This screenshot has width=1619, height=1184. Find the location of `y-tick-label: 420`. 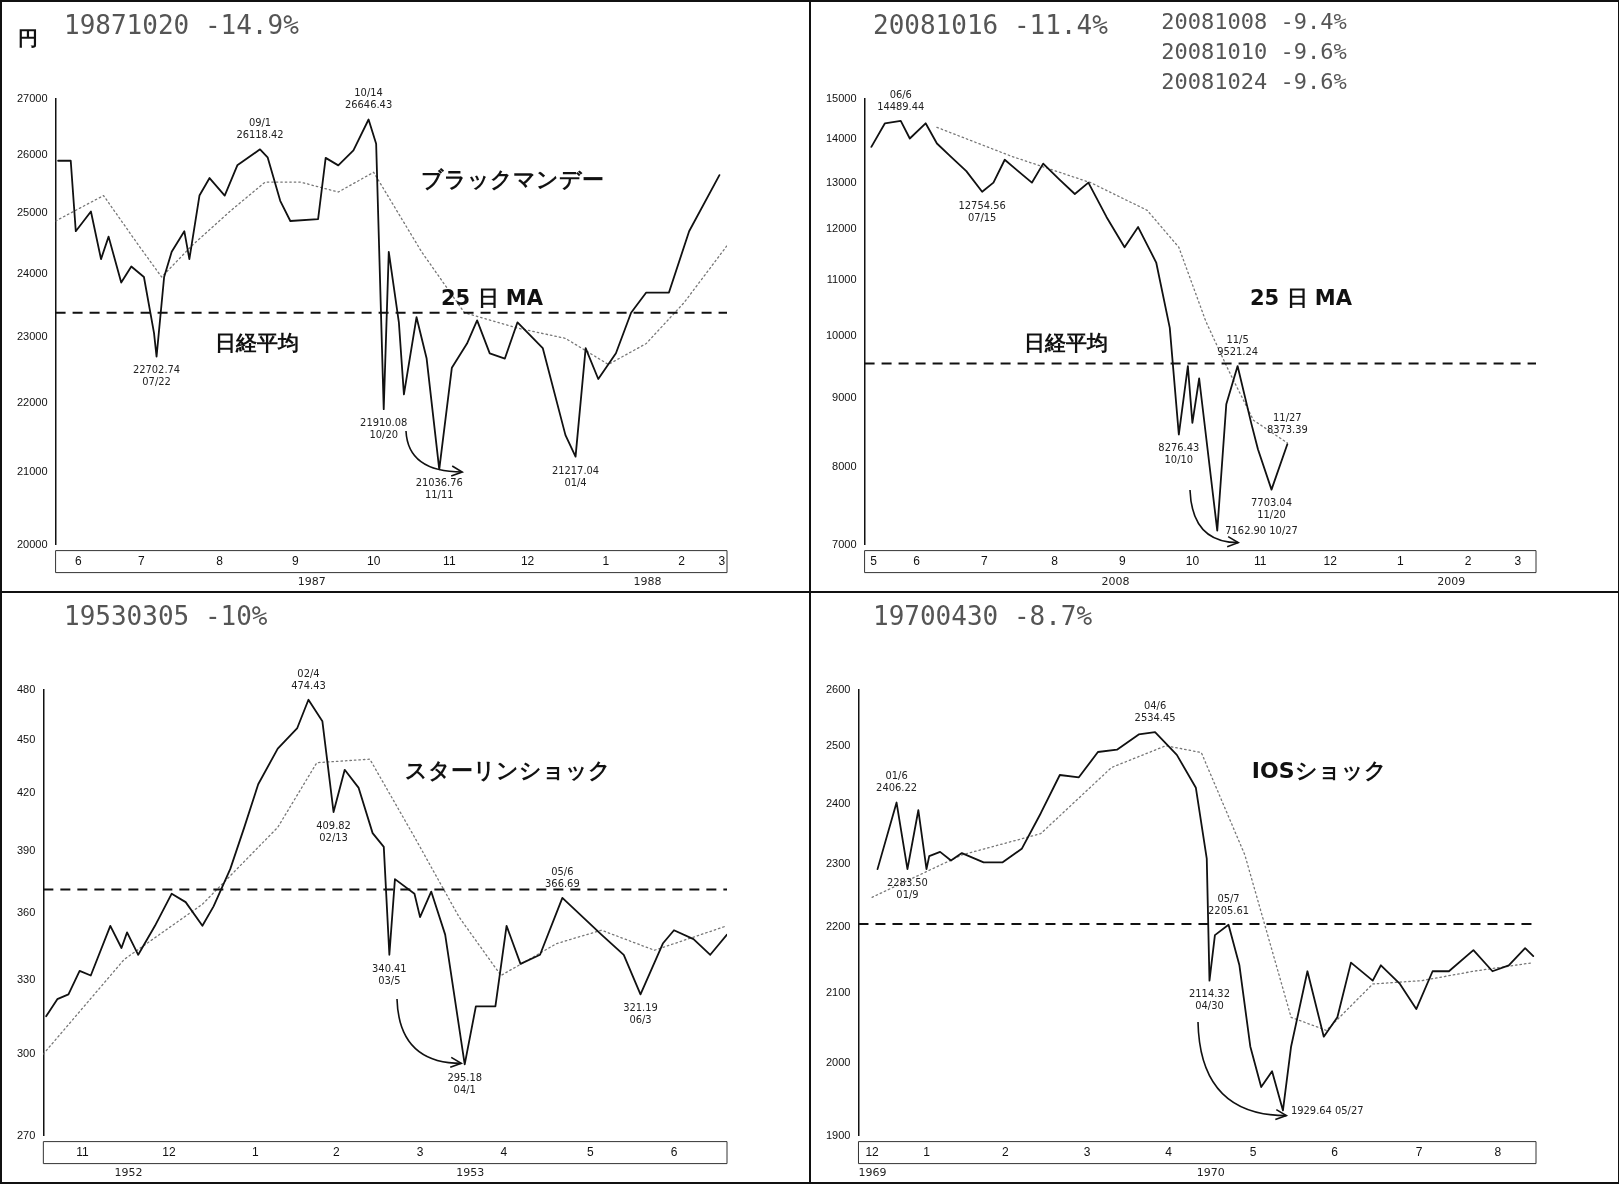

y-tick-label: 420 is located at coordinates (26, 792).